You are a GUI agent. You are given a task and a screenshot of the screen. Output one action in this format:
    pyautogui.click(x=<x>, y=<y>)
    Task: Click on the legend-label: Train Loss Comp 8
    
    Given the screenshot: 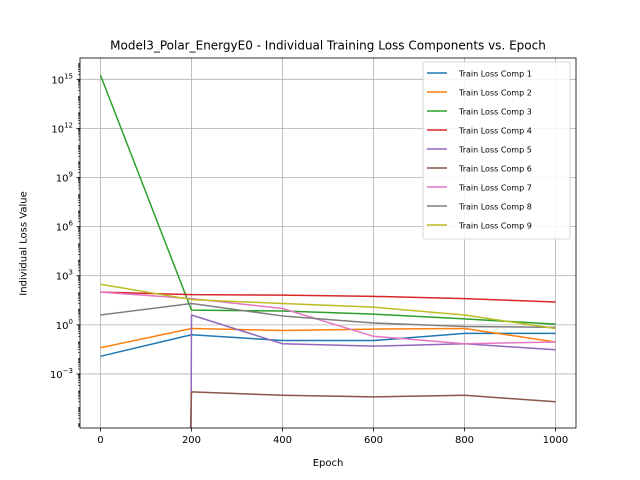 What is the action you would take?
    pyautogui.click(x=495, y=207)
    